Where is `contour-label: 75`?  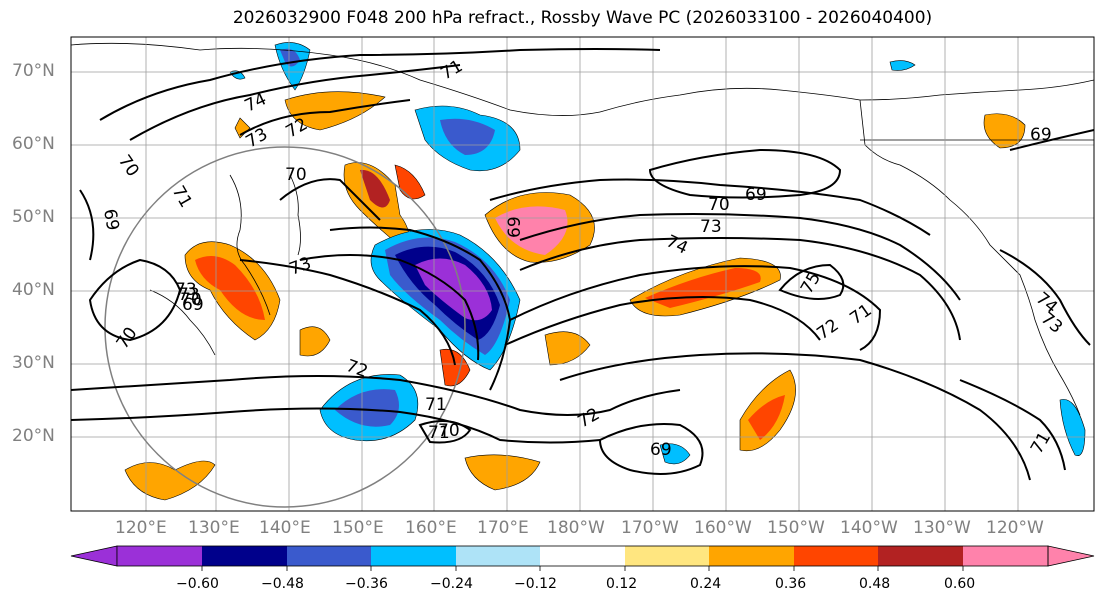
contour-label: 75 is located at coordinates (811, 283).